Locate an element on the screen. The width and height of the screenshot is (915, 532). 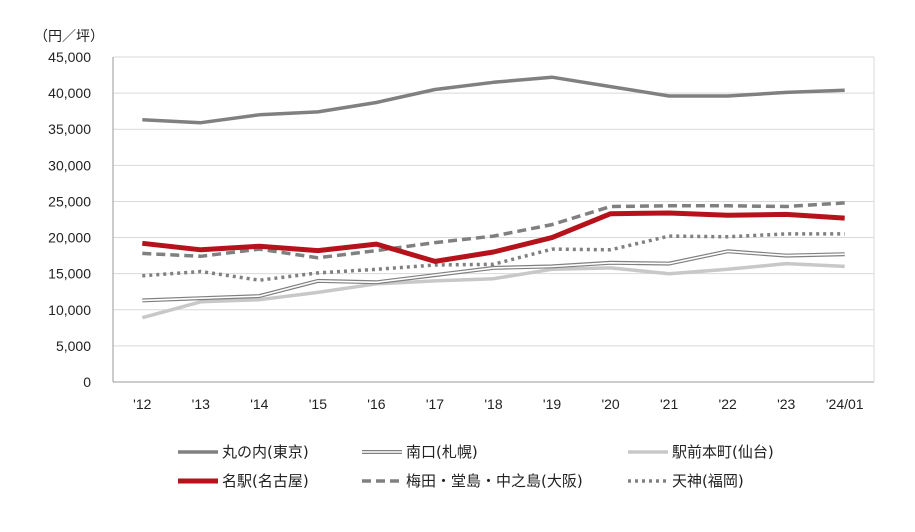
x-tick-label: '16 is located at coordinates (376, 404).